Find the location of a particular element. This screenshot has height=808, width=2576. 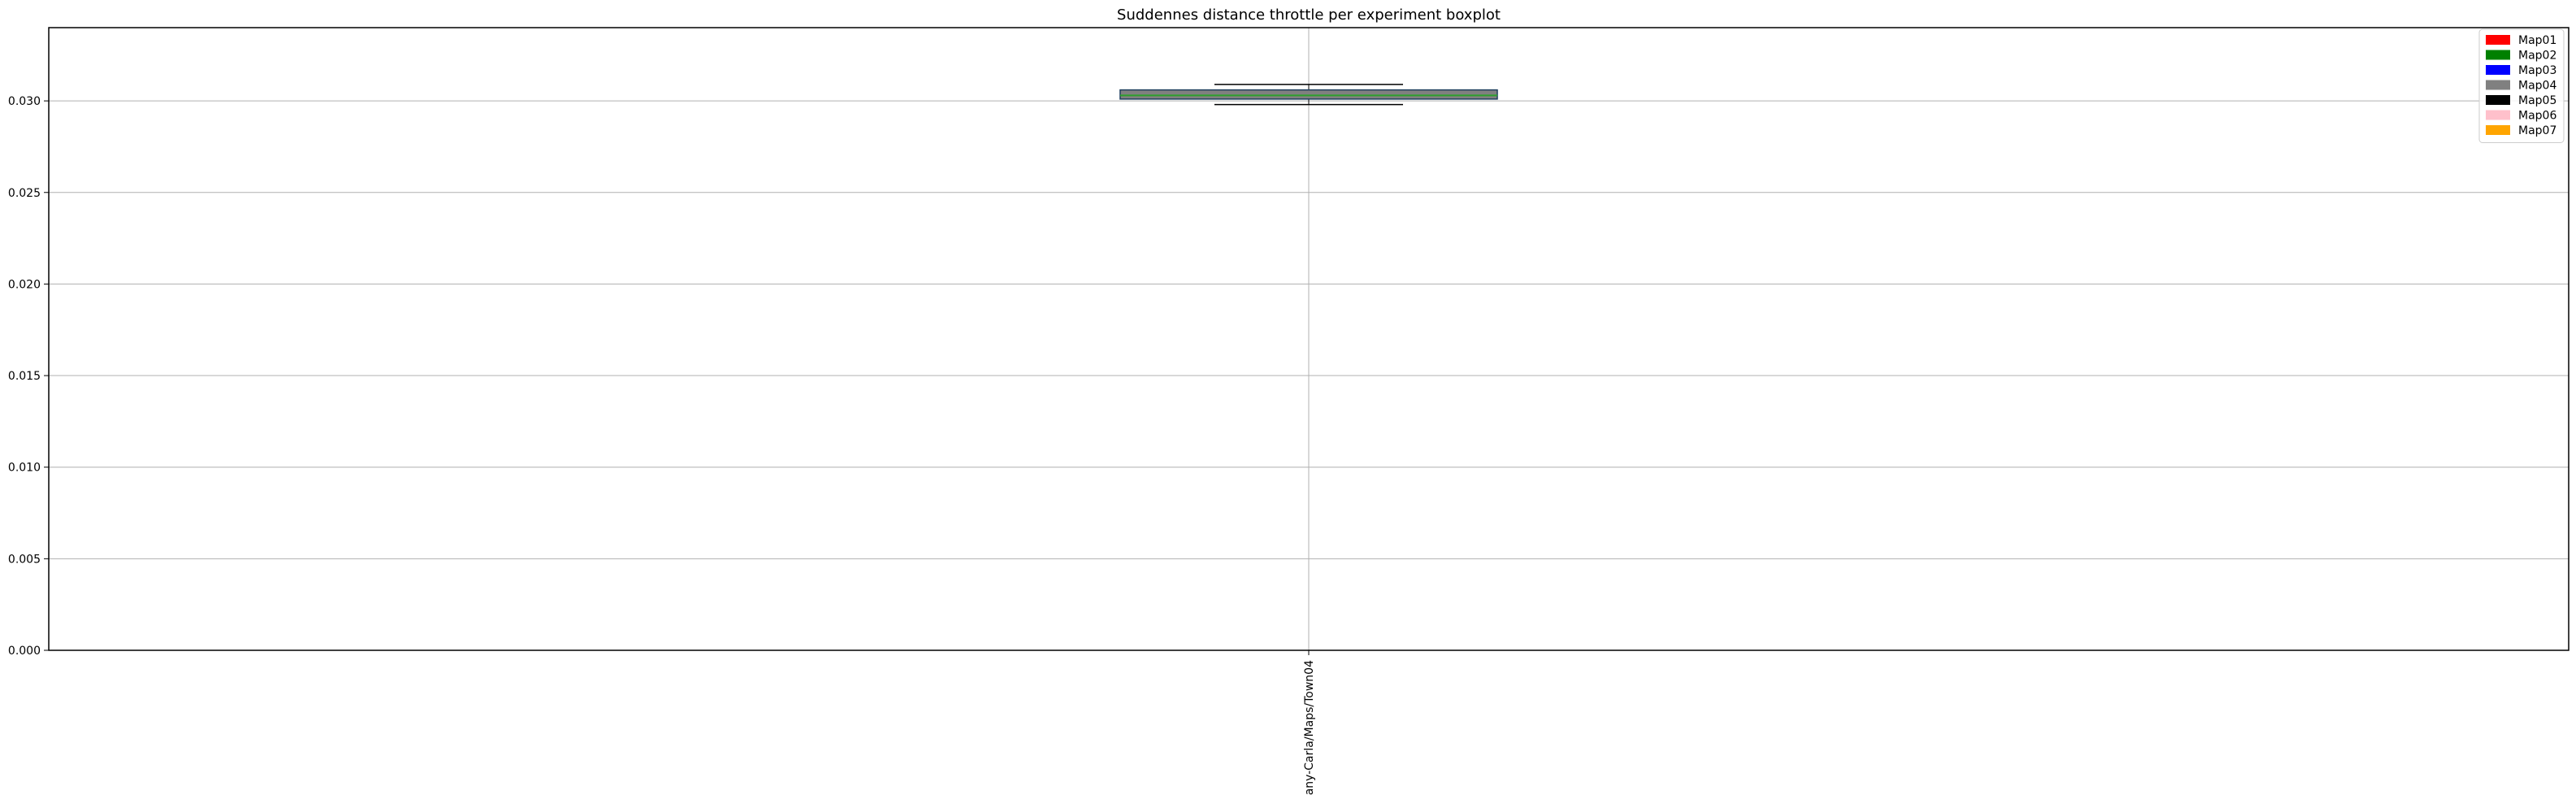

legend-label: Map04 is located at coordinates (2537, 86).